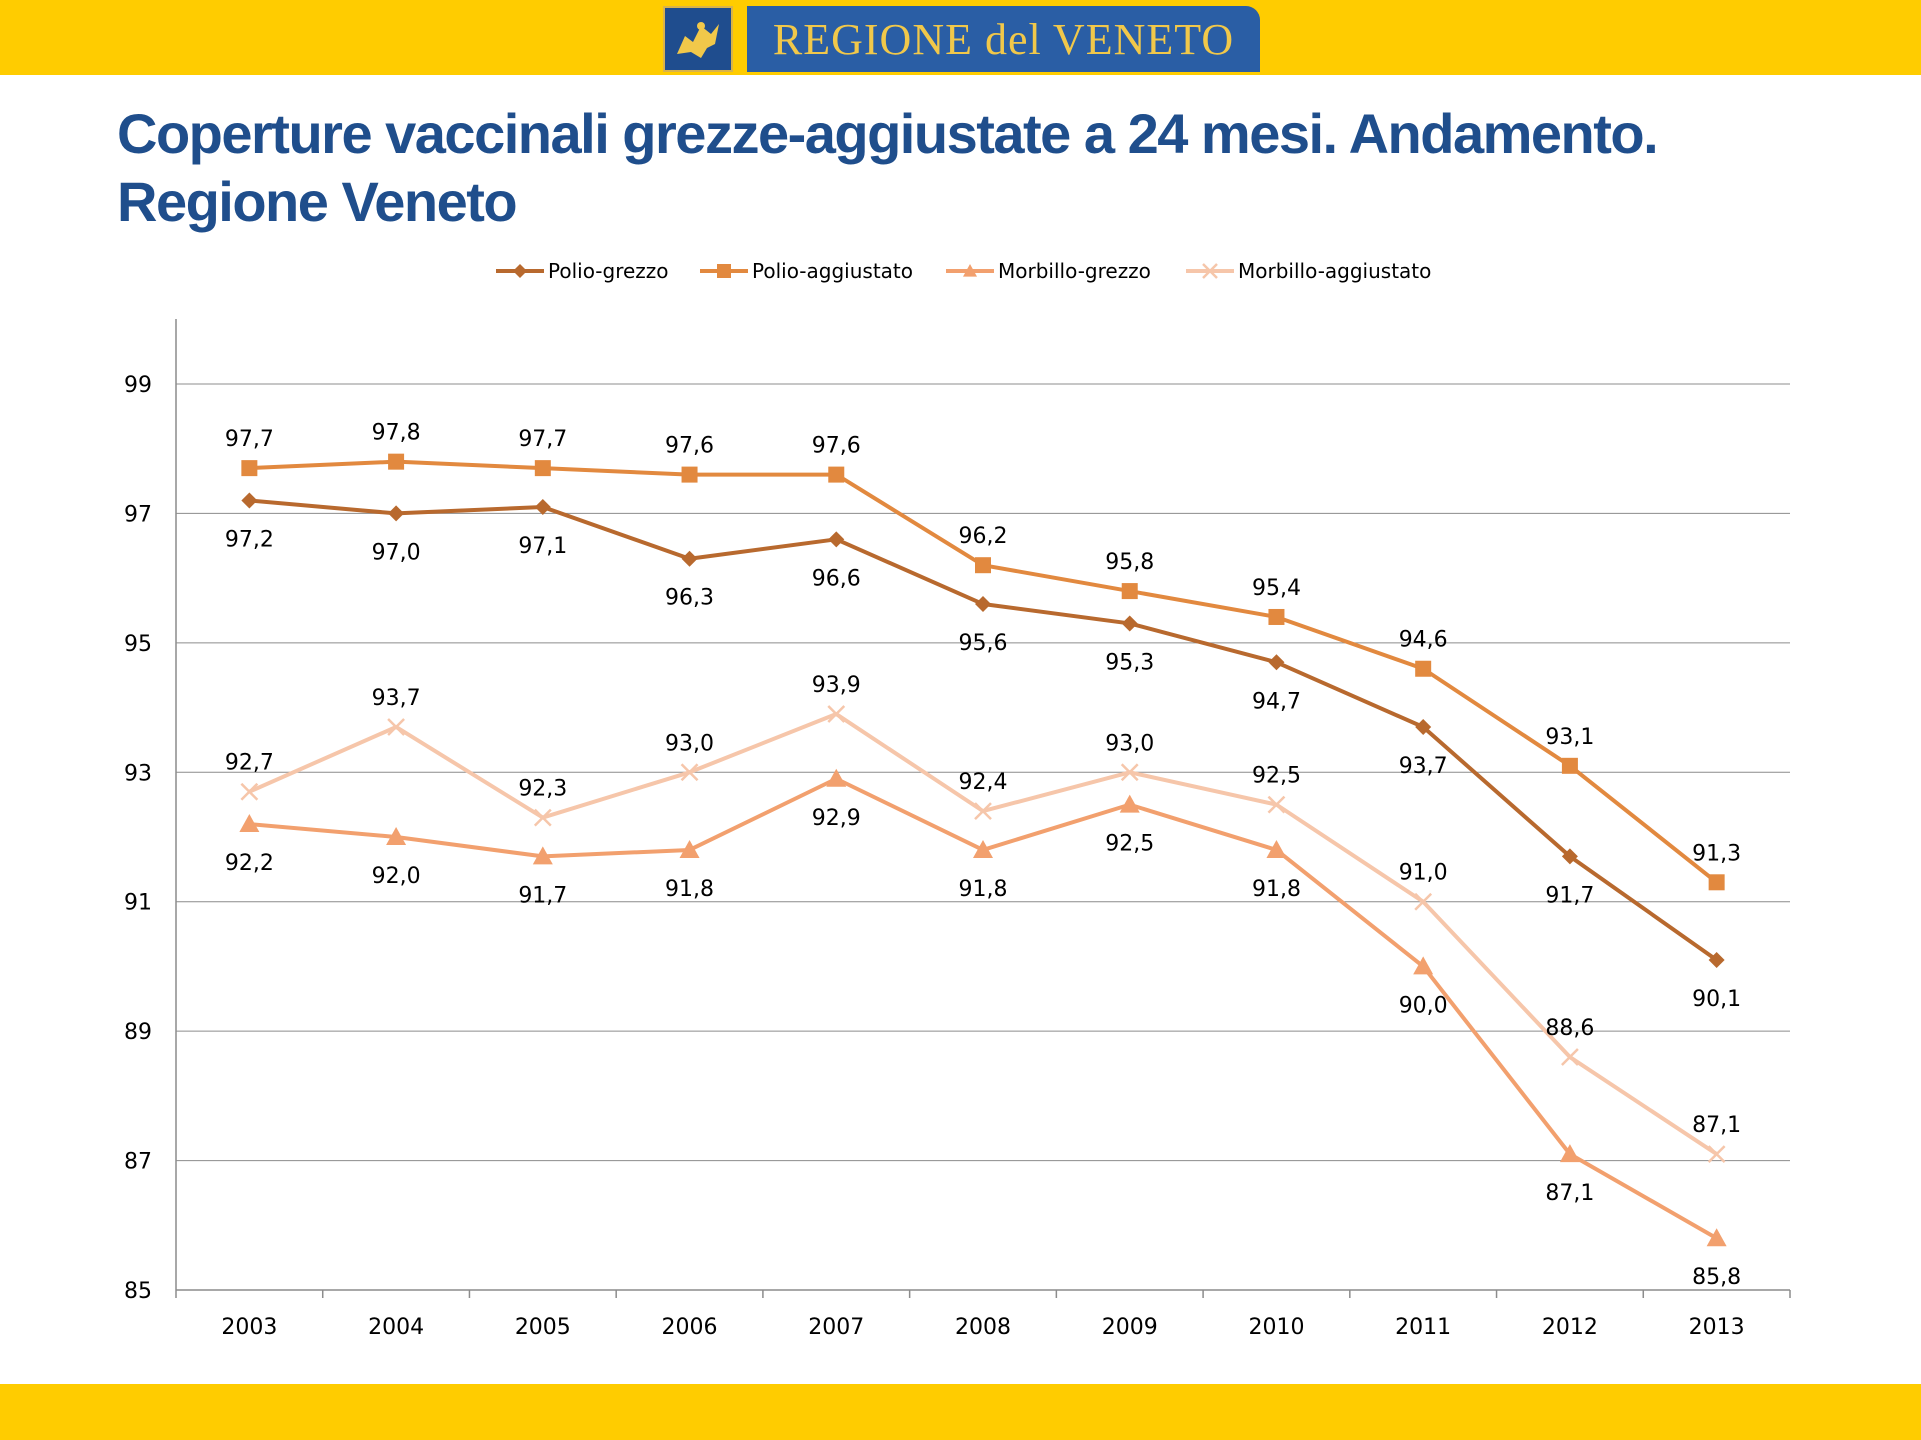 The image size is (1921, 1440). Describe the element at coordinates (983, 643) in the screenshot. I see `data-label-polio-grezzo: 95,6` at that location.